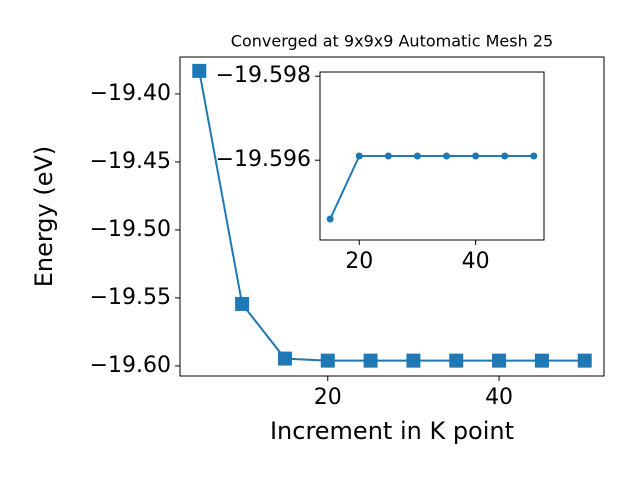 Image resolution: width=640 pixels, height=480 pixels. I want to click on y-tick-label: −19.596, so click(263, 159).